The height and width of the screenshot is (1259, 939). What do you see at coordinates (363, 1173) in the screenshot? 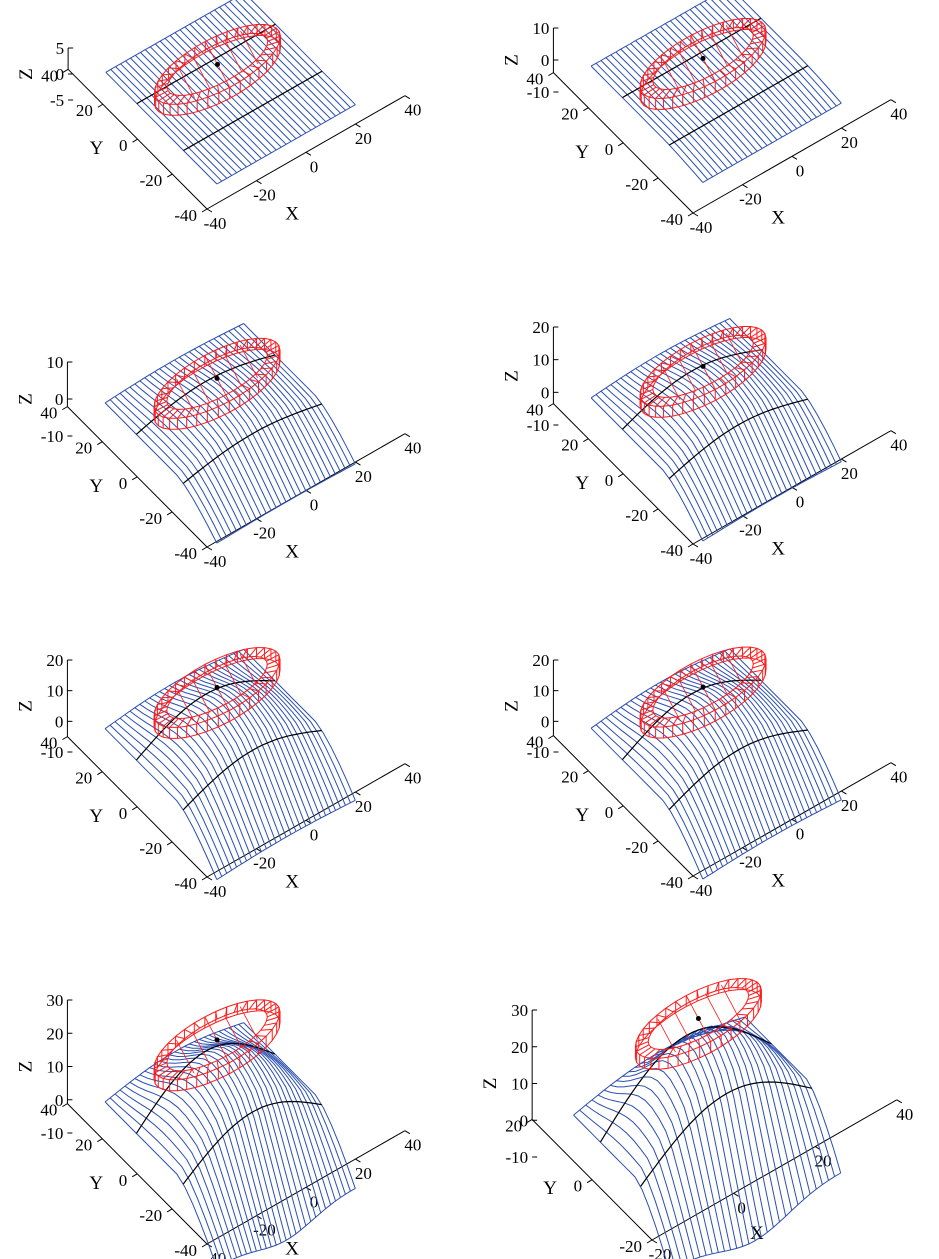
I see `x-tick-label: 20` at bounding box center [363, 1173].